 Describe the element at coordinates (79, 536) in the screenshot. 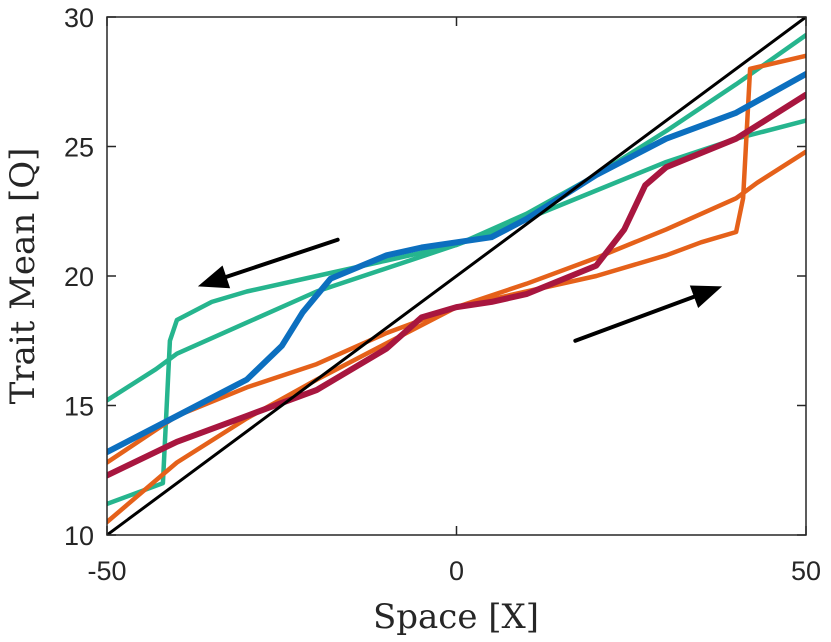

I see `y-tick-label: 10` at that location.